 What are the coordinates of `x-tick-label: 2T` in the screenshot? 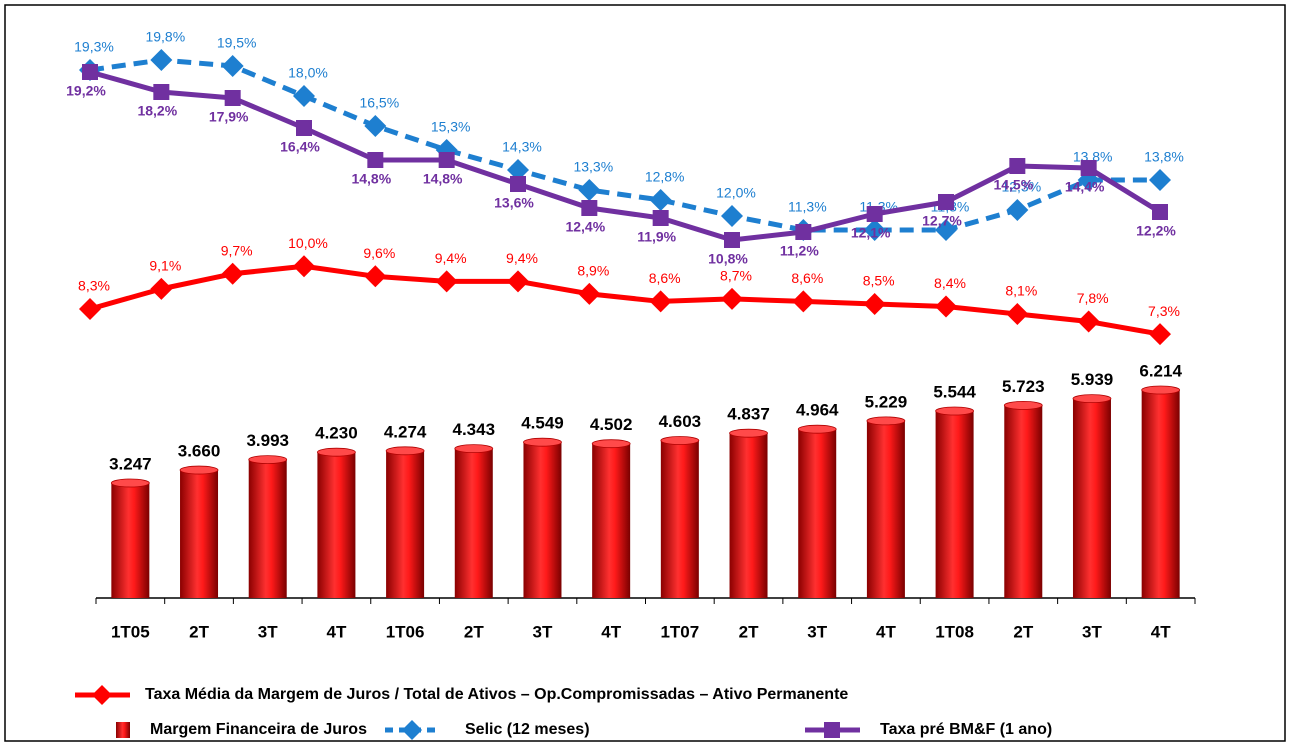 It's located at (749, 631).